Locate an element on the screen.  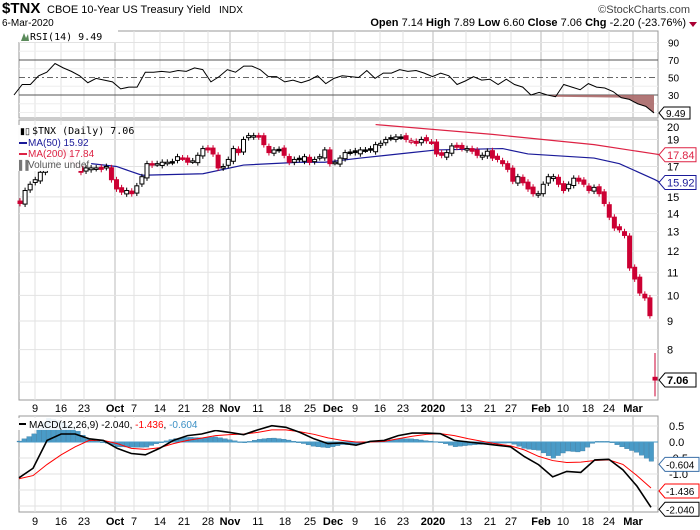
ma200-line is located at coordinates (518, 139).